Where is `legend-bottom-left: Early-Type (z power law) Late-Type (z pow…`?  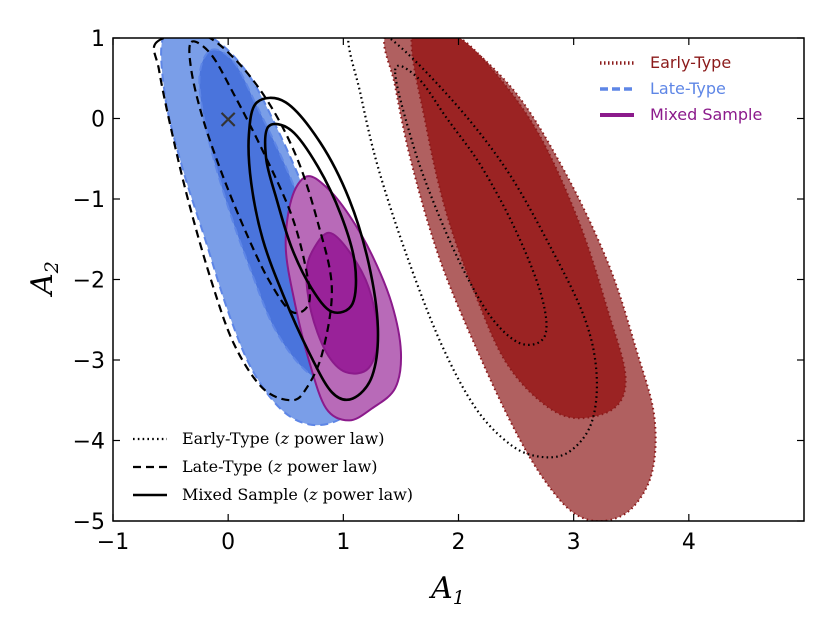 legend-bottom-left: Early-Type (z power law) Late-Type (z pow… is located at coordinates (273, 466).